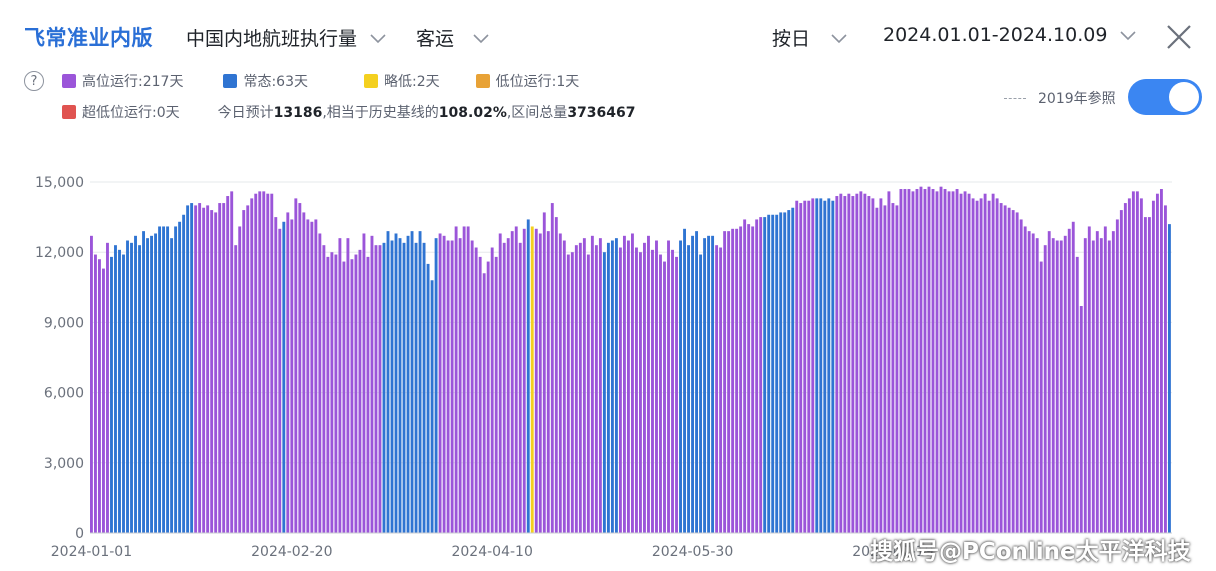  I want to click on legend-label: 略低:2天, so click(411, 82).